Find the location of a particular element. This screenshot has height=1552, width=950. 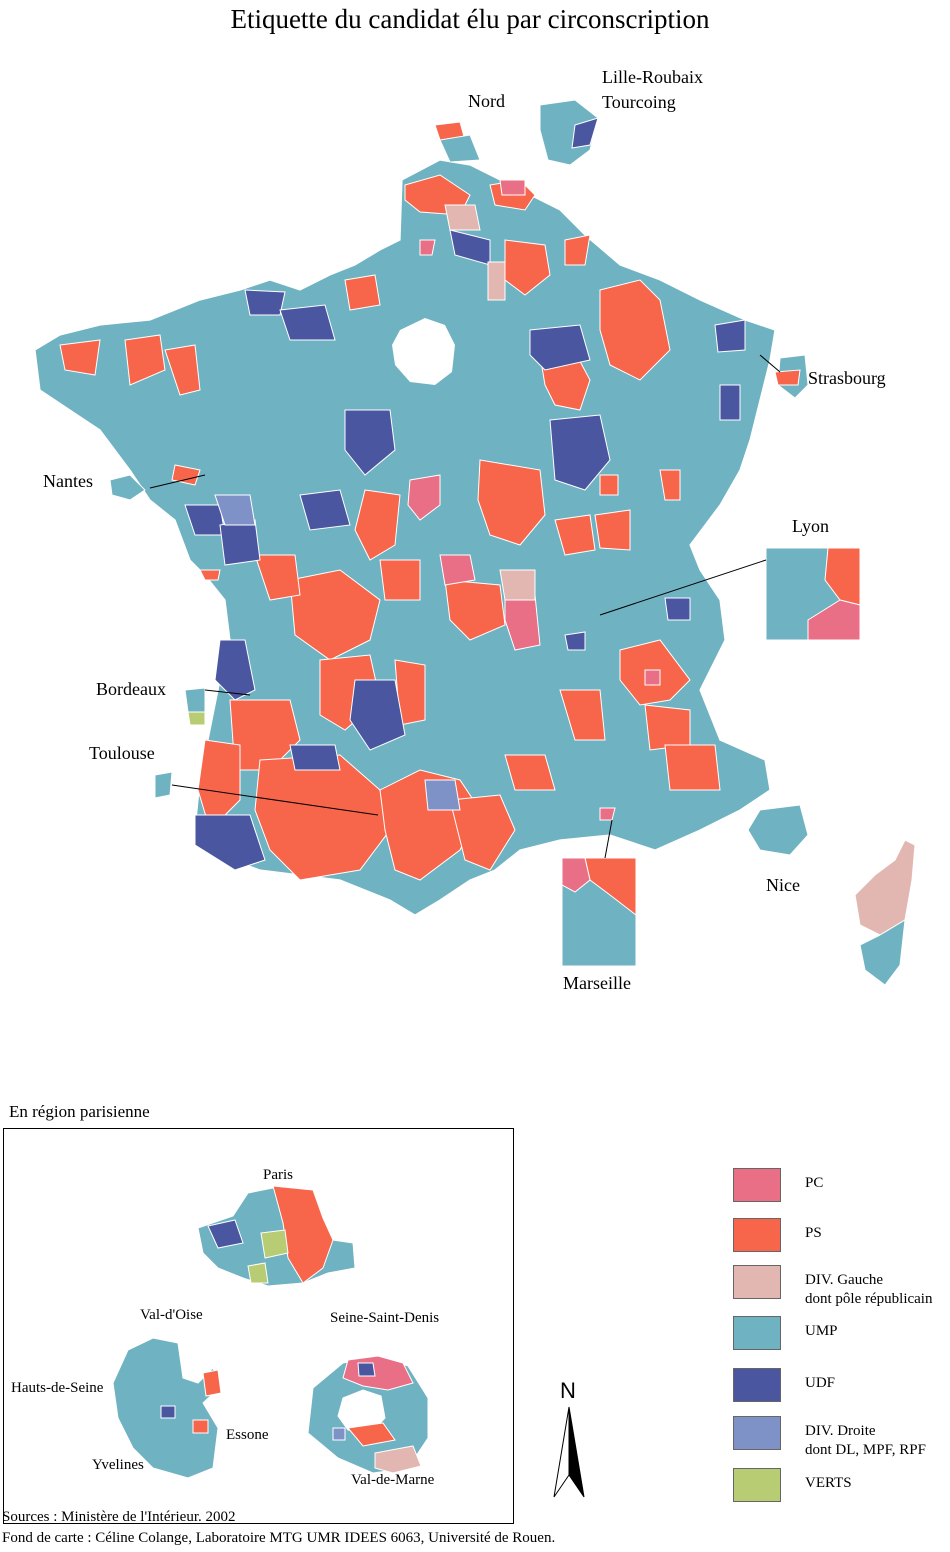

legend-swatch-divg is located at coordinates (757, 1282).